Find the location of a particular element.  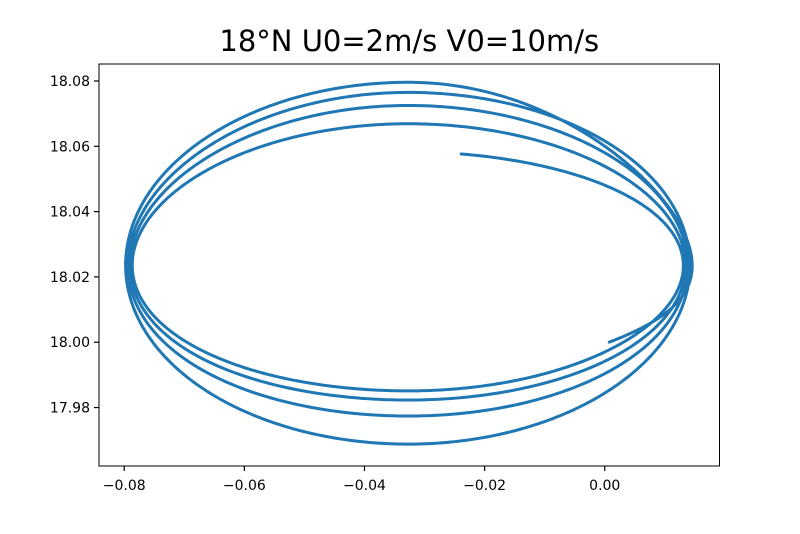

y-axis-ticks: 17.98 18.00 18.02 18.04 18.06 18.08 is located at coordinates (74, 245).